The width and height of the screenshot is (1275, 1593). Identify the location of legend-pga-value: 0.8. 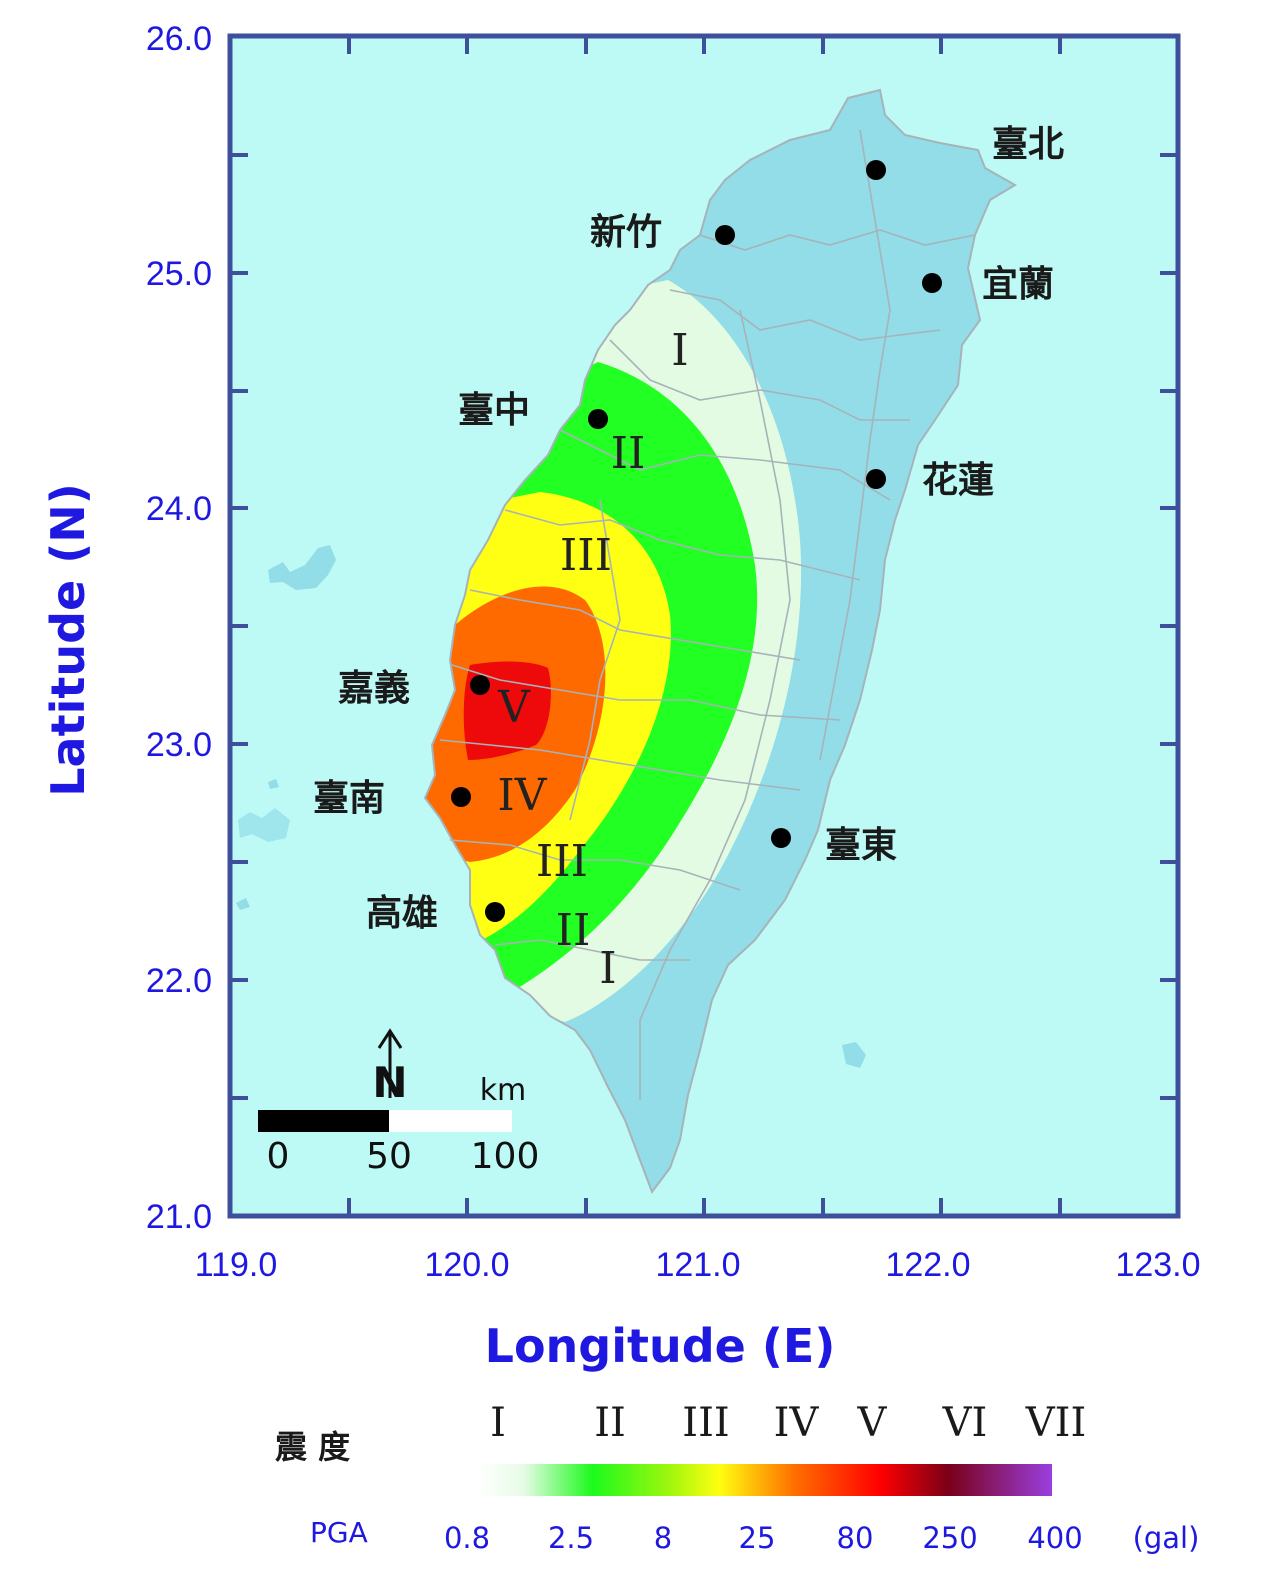
(467, 1538).